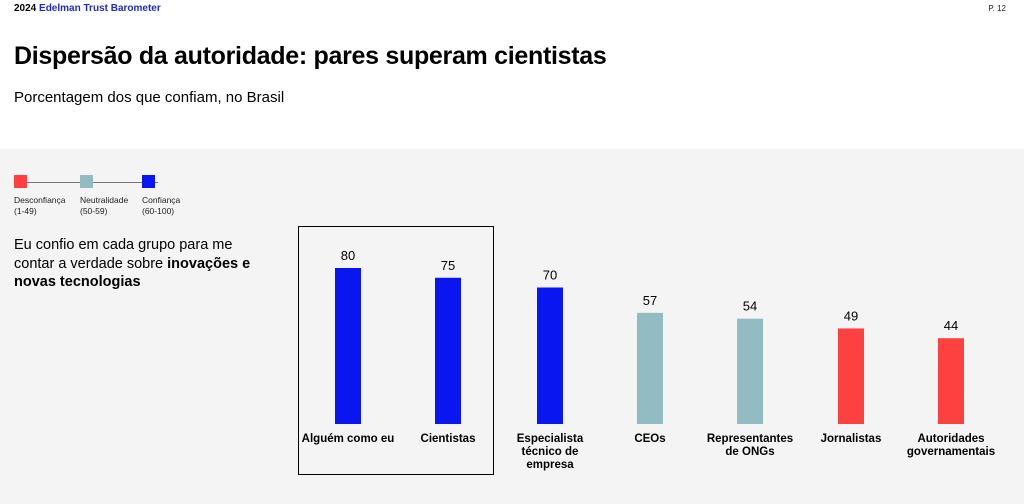  I want to click on category-label-6: Autoridades governamentais, so click(951, 445).